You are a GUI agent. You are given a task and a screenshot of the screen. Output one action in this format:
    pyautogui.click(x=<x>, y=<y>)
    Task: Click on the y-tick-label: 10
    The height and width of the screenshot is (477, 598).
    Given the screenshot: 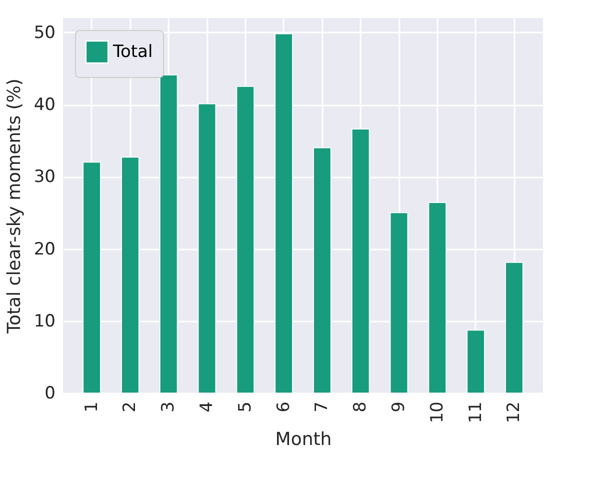 What is the action you would take?
    pyautogui.click(x=45, y=321)
    